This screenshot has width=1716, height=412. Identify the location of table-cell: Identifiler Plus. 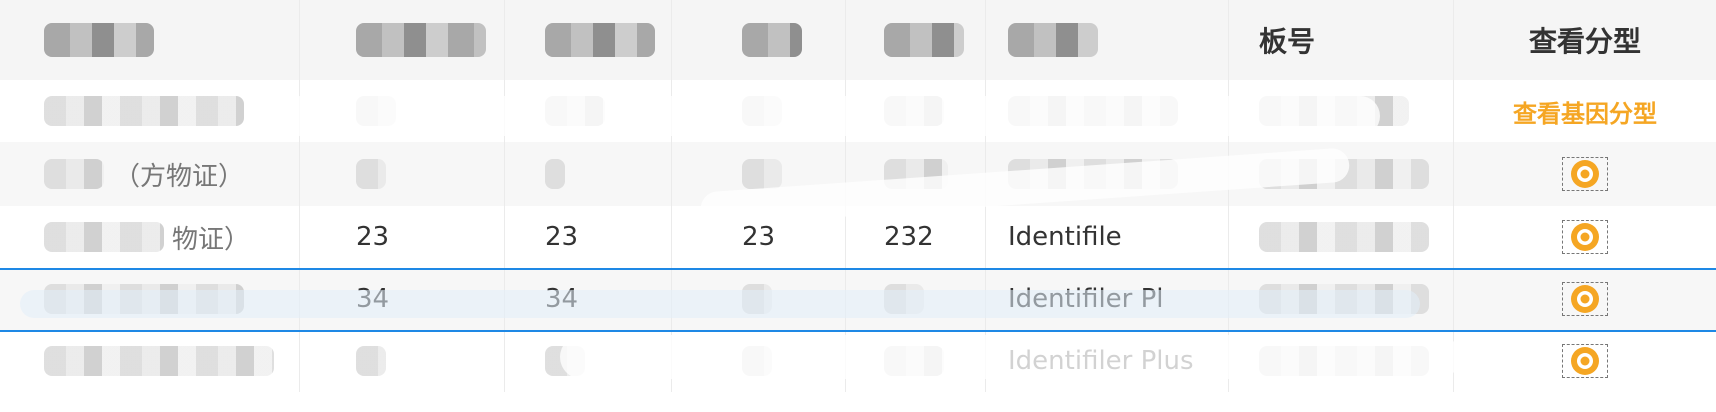
(1107, 361).